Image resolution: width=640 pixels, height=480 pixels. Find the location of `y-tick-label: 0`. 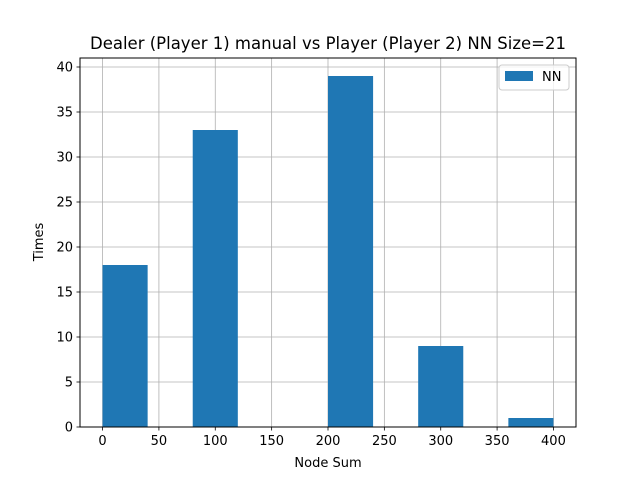

y-tick-label: 0 is located at coordinates (69, 428).